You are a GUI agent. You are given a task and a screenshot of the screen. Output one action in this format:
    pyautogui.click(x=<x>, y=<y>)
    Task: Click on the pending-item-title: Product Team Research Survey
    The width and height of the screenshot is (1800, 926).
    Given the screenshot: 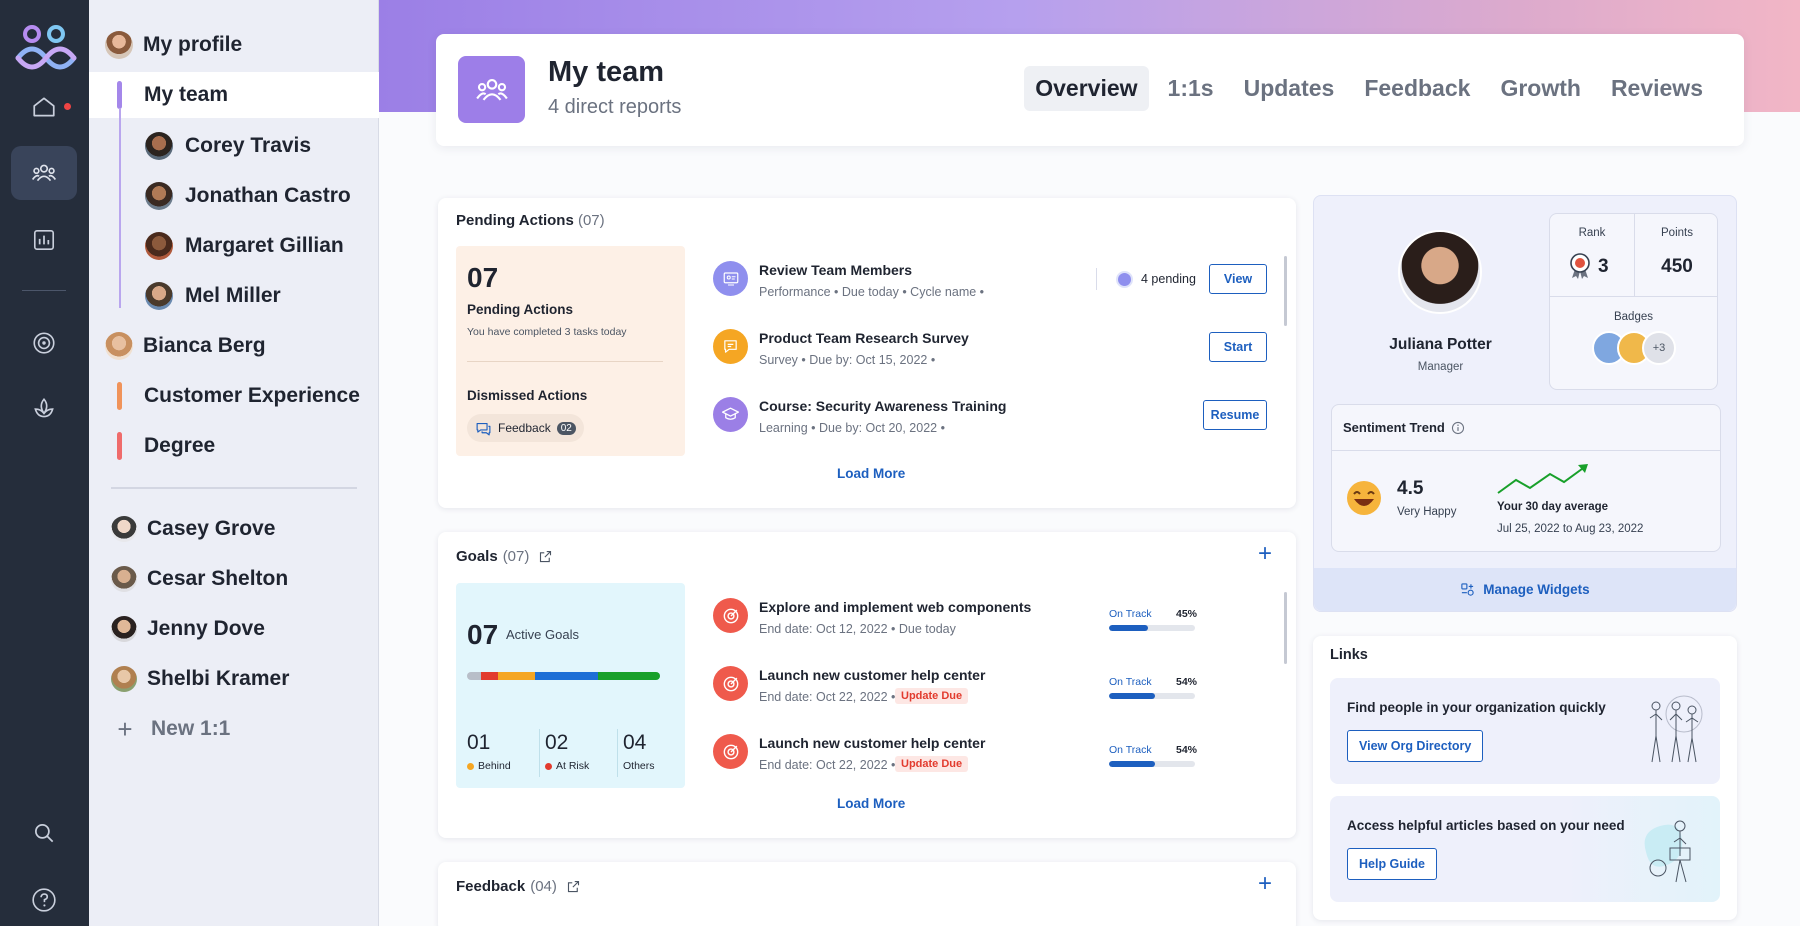 What is the action you would take?
    pyautogui.click(x=864, y=338)
    